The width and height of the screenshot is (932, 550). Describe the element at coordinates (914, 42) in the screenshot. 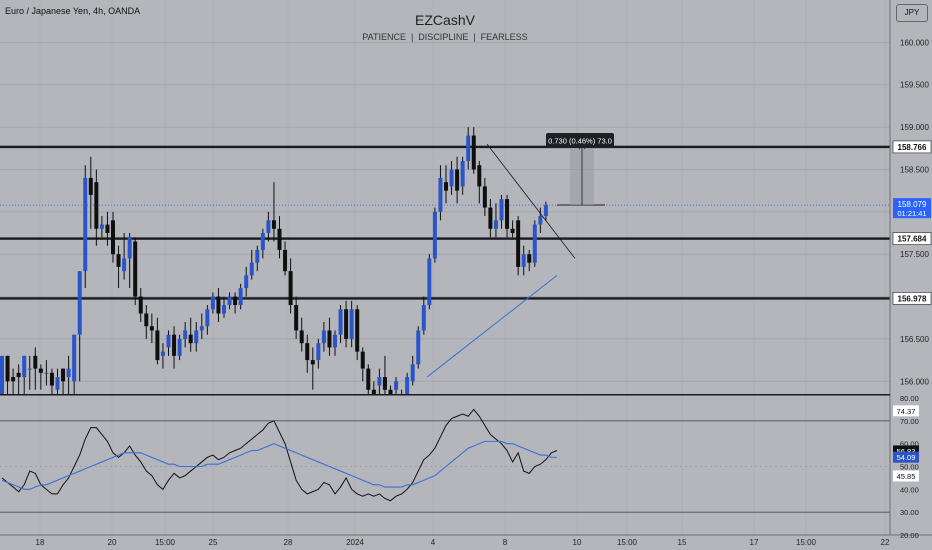

I see `price-tick-label: 160.000` at that location.